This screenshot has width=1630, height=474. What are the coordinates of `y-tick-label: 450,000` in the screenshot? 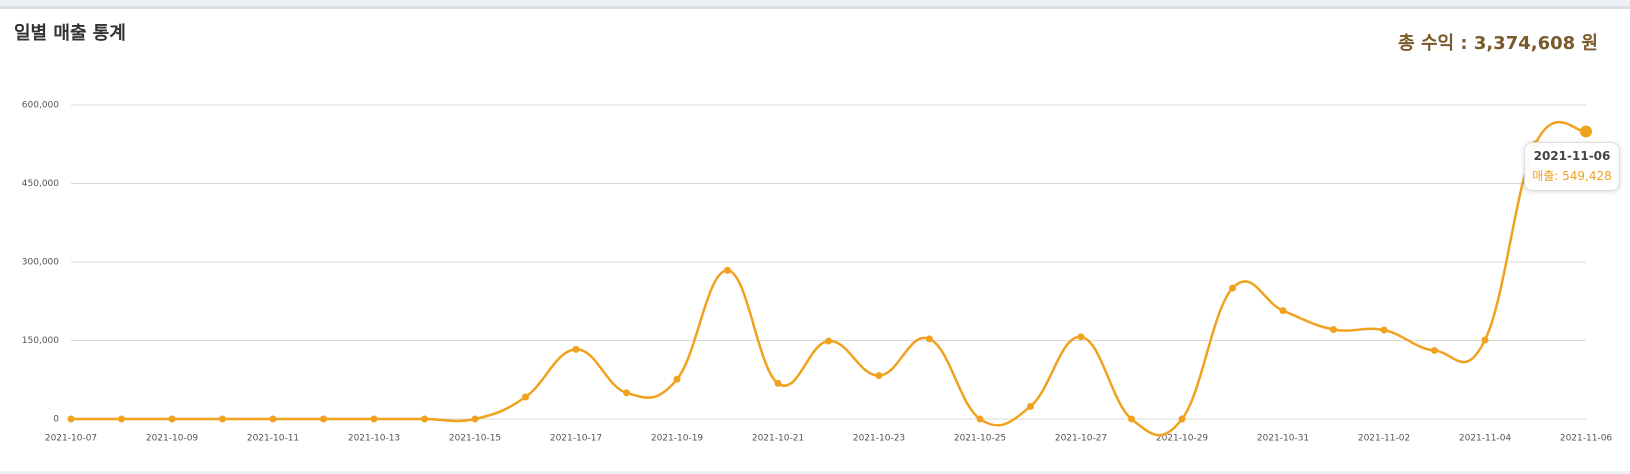 It's located at (40, 184).